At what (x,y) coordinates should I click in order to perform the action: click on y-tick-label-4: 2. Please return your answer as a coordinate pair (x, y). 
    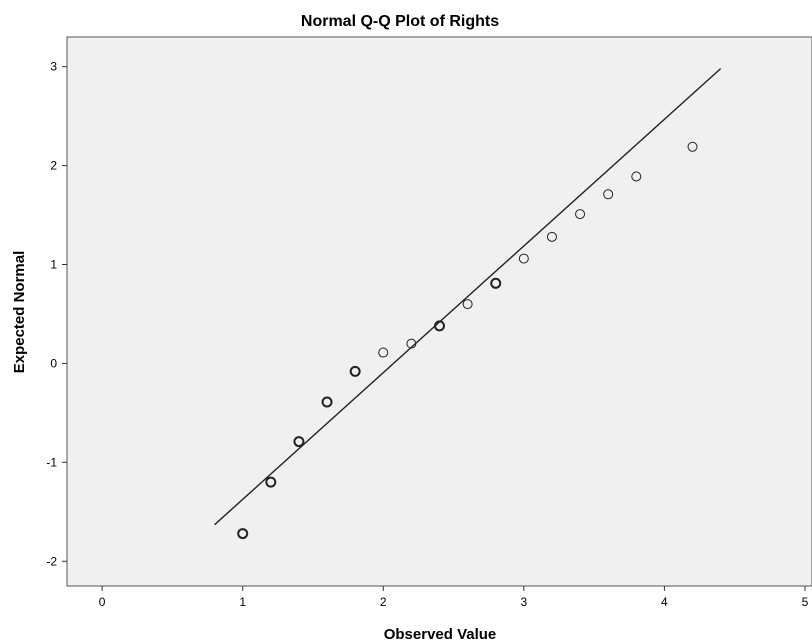
    Looking at the image, I should click on (53, 166).